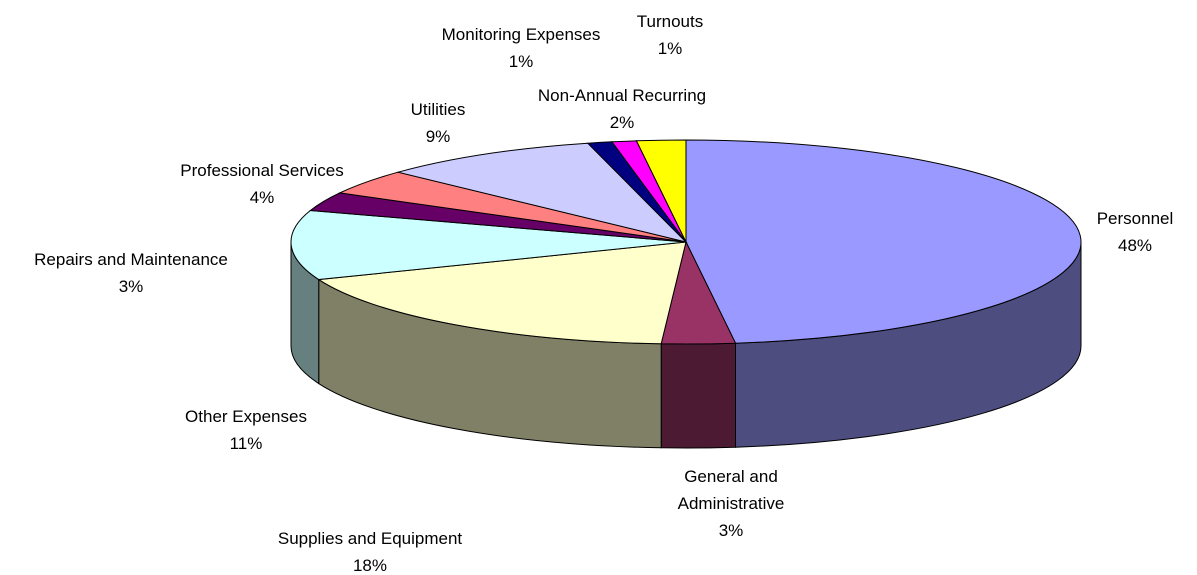 The image size is (1197, 575). I want to click on slice-label: Personnel 48%, so click(1135, 232).